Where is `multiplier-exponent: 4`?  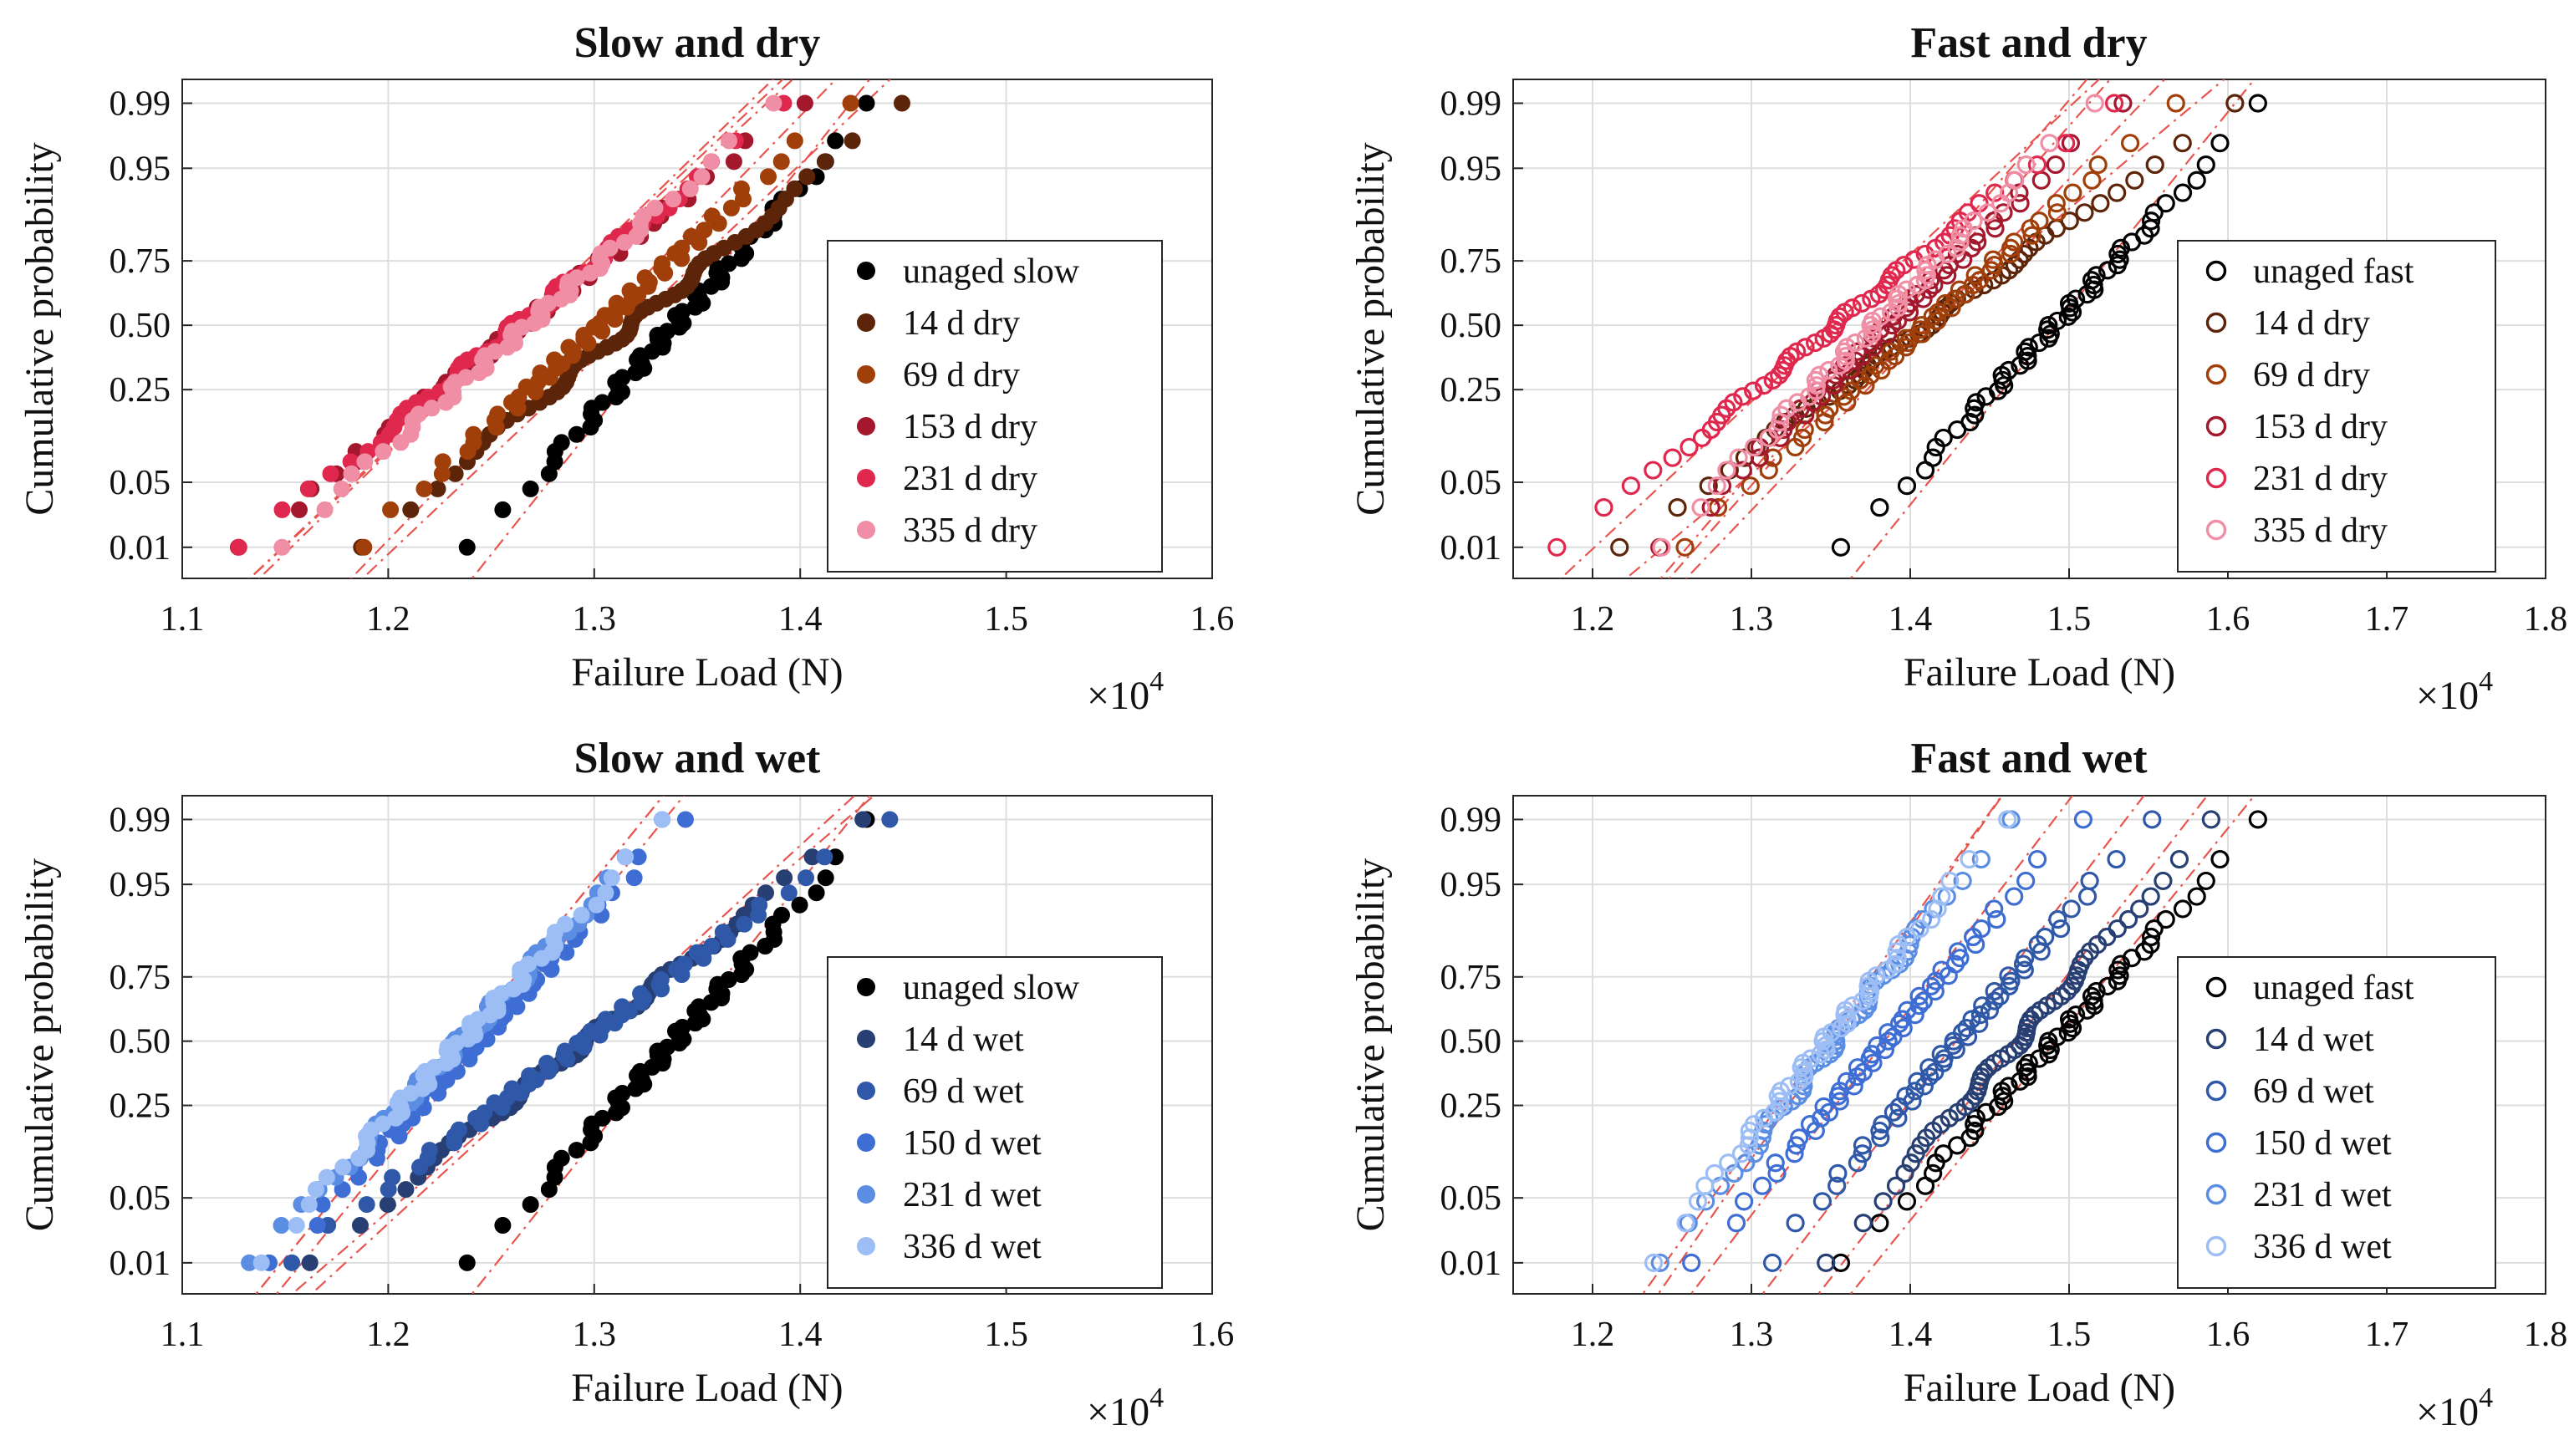 multiplier-exponent: 4 is located at coordinates (2486, 1397).